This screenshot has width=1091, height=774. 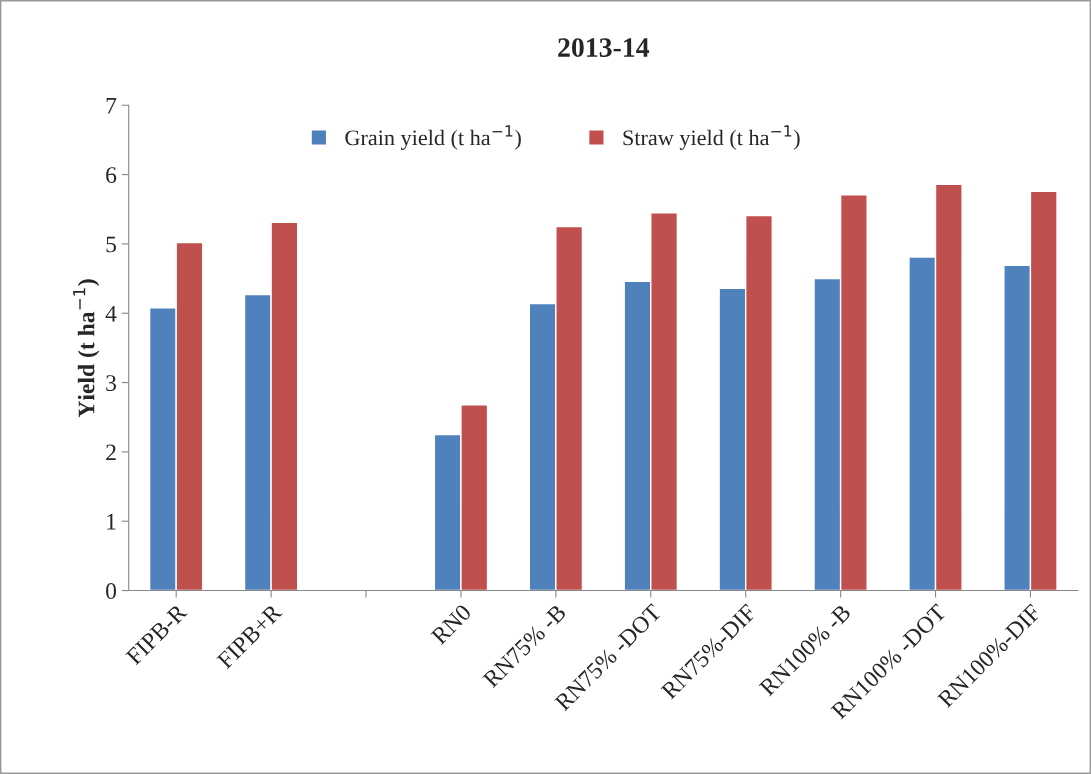 What do you see at coordinates (111, 175) in the screenshot?
I see `y-tick-label: 6` at bounding box center [111, 175].